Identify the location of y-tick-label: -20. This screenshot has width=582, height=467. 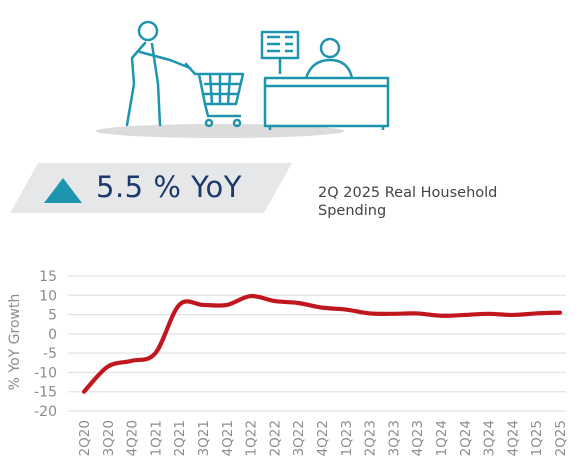
(45, 412).